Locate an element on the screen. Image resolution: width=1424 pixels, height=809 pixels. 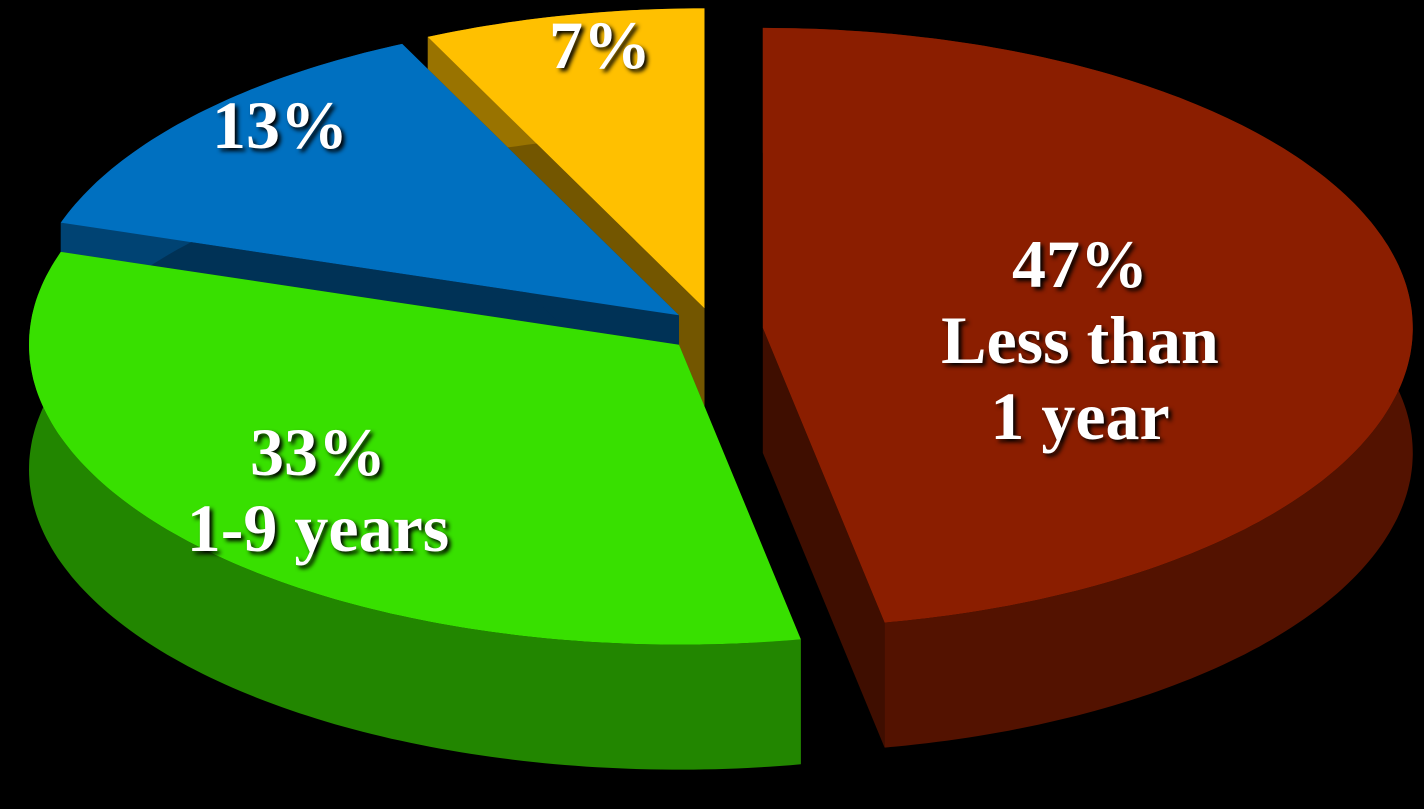
value-label: 13% is located at coordinates (280, 125).